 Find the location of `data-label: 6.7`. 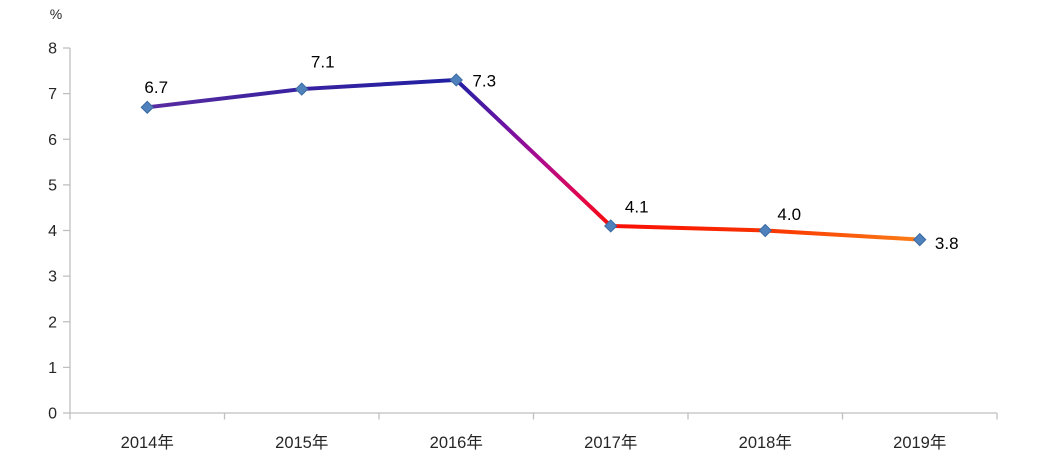

data-label: 6.7 is located at coordinates (156, 87).